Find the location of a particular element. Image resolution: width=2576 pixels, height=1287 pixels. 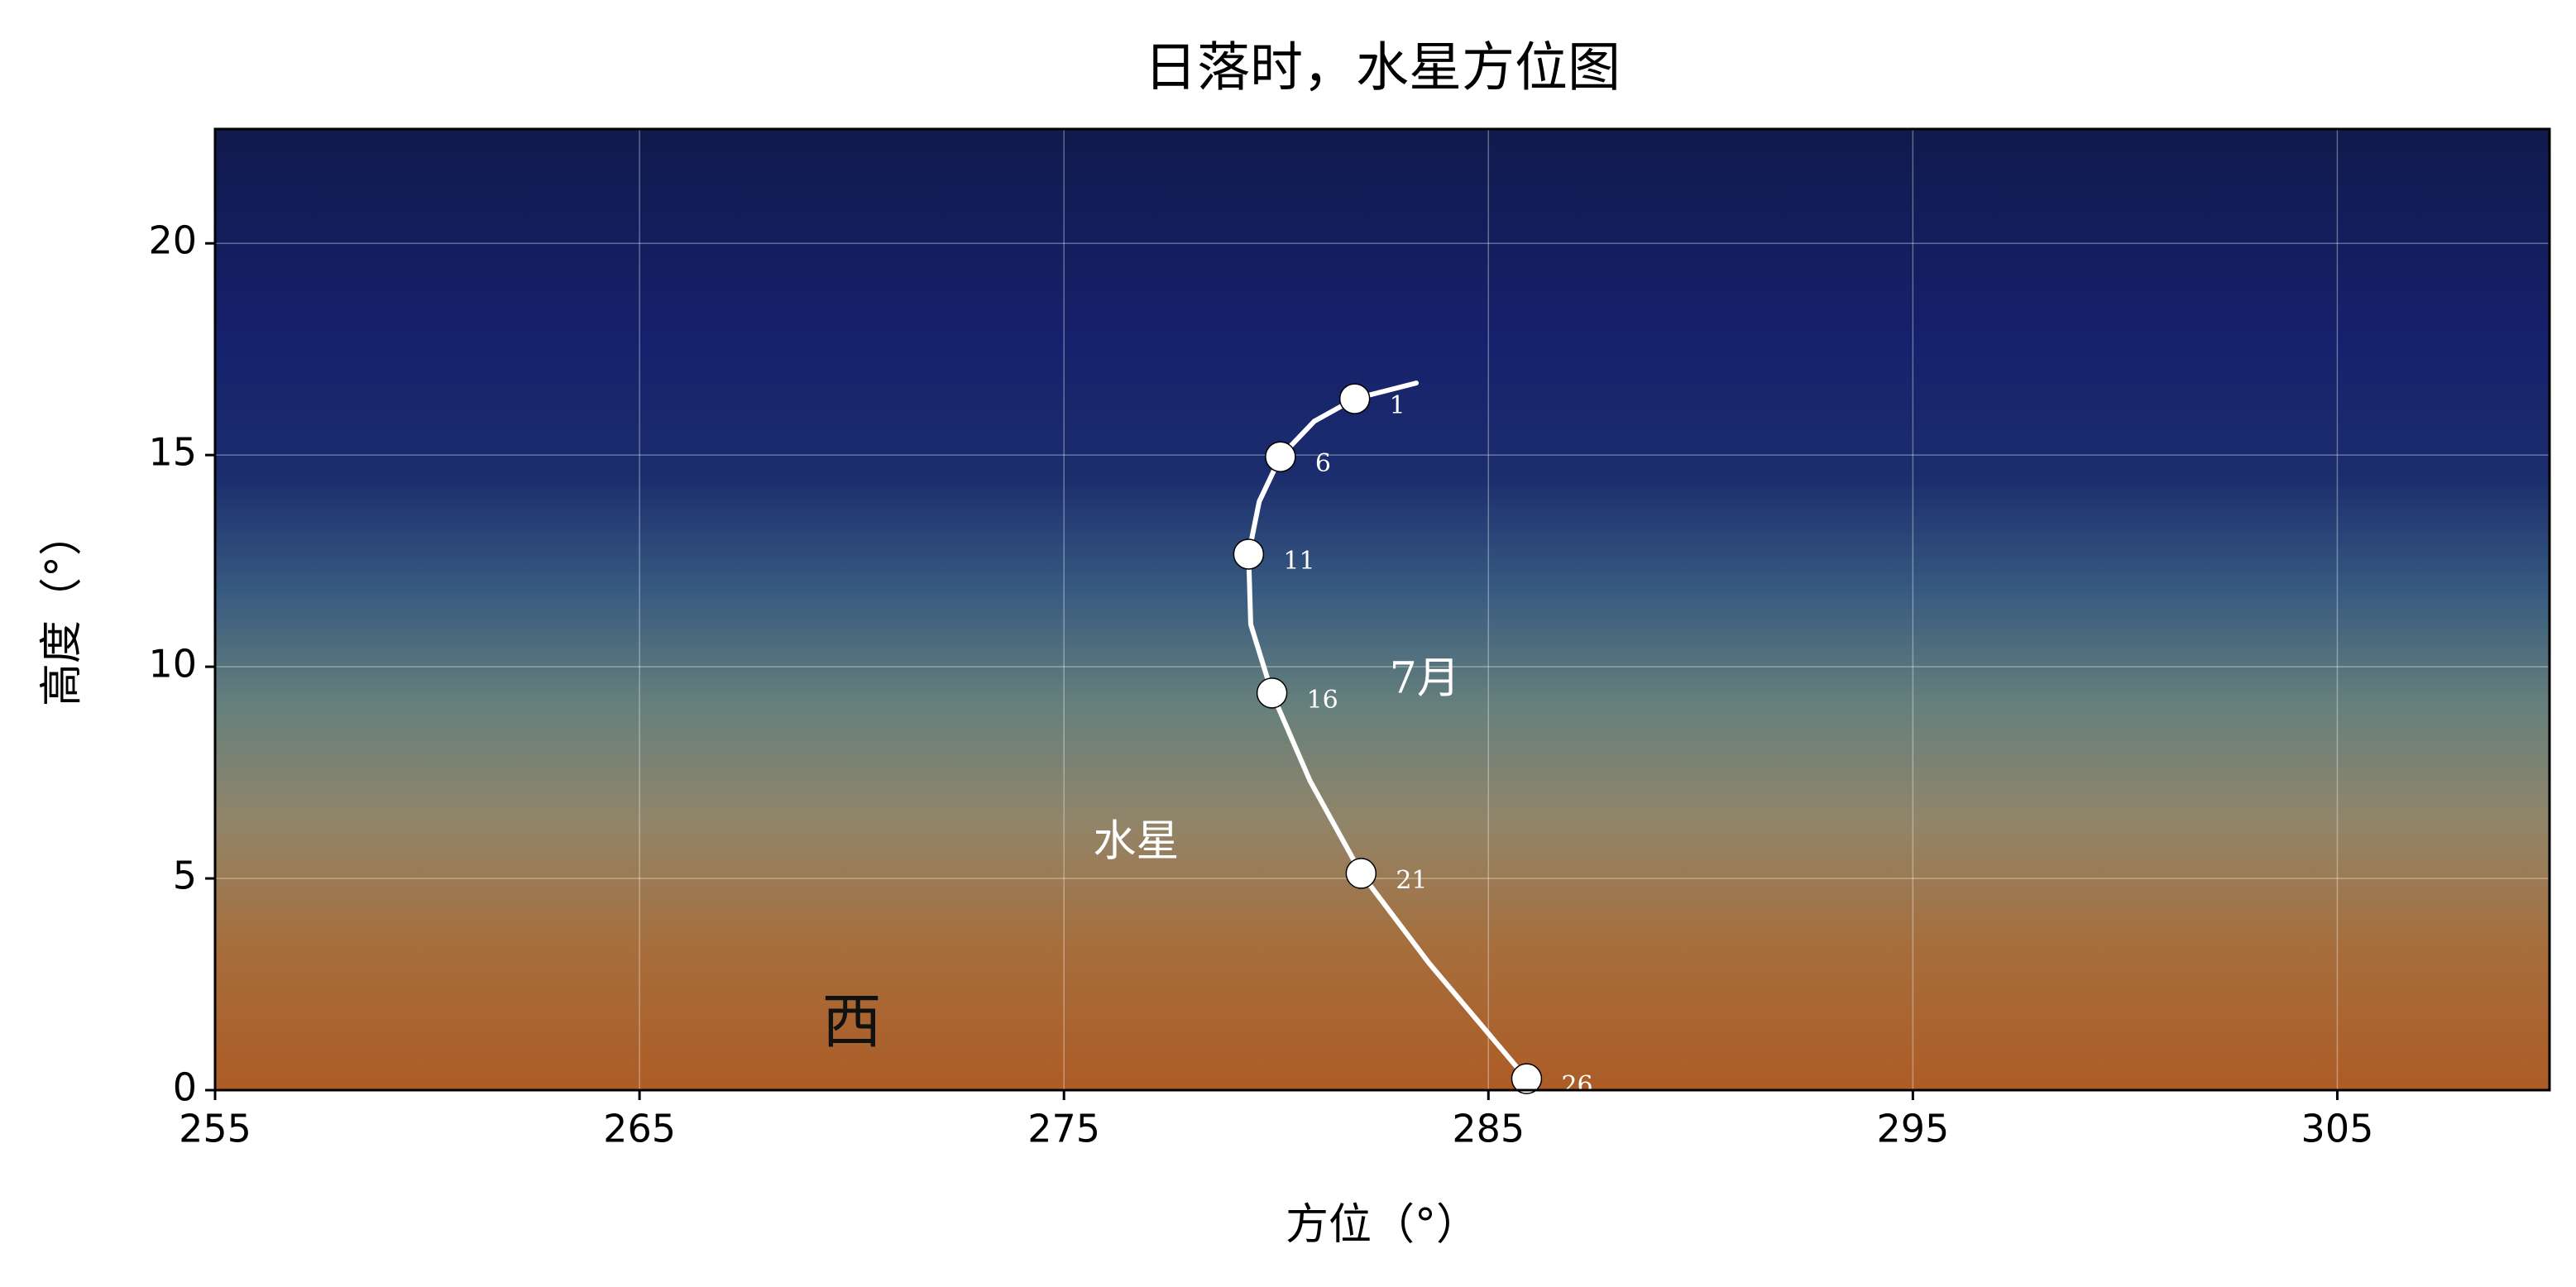

x-axis-label: 方位（°） is located at coordinates (1382, 1225).